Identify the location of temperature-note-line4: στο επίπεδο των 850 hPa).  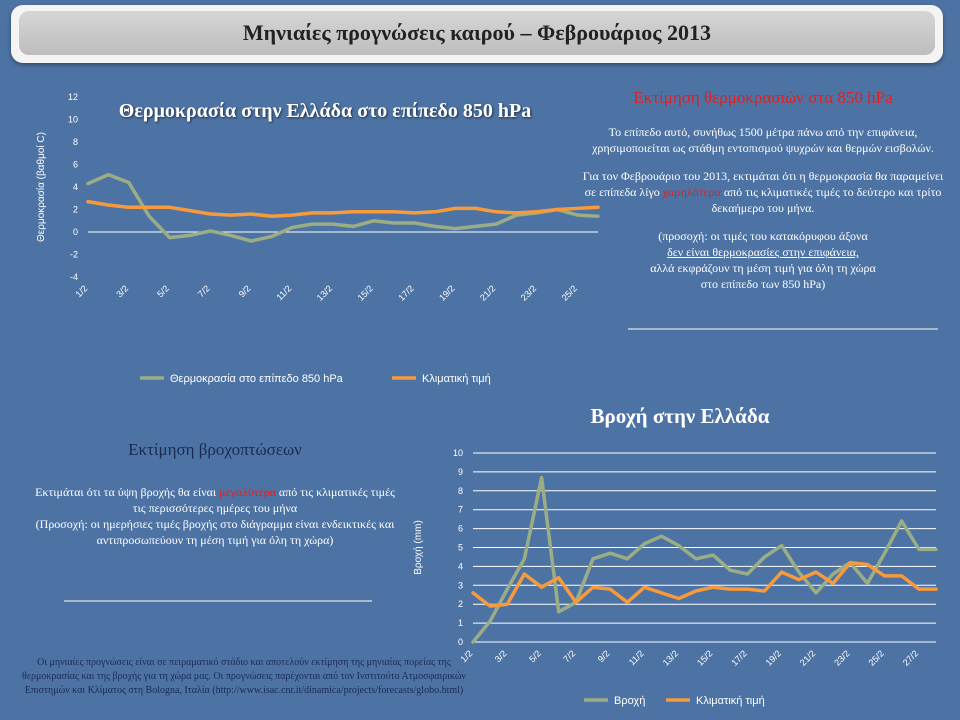
(763, 284).